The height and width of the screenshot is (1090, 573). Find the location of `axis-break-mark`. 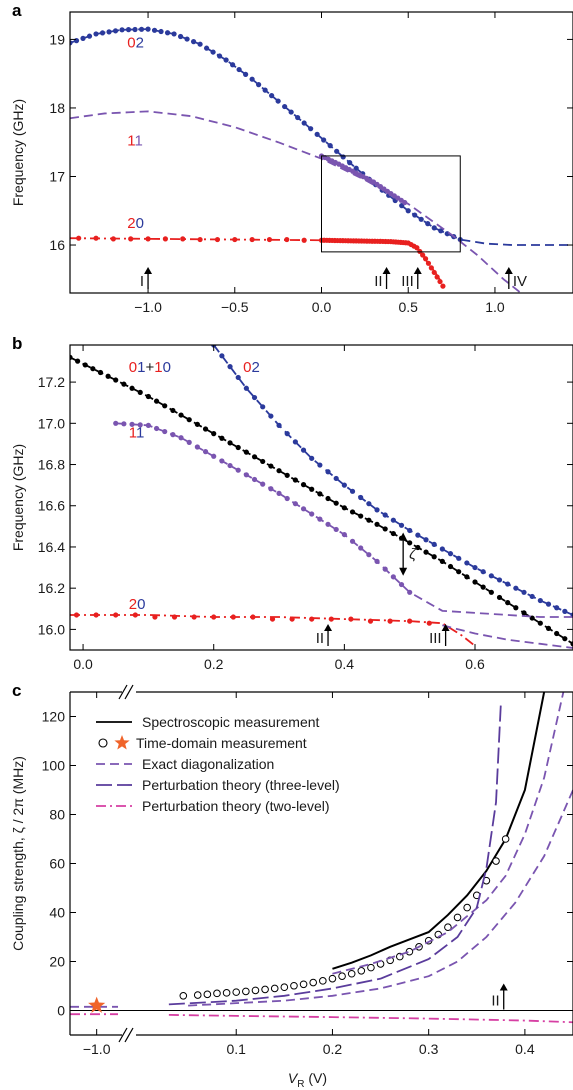

axis-break-mark is located at coordinates (129, 1035).